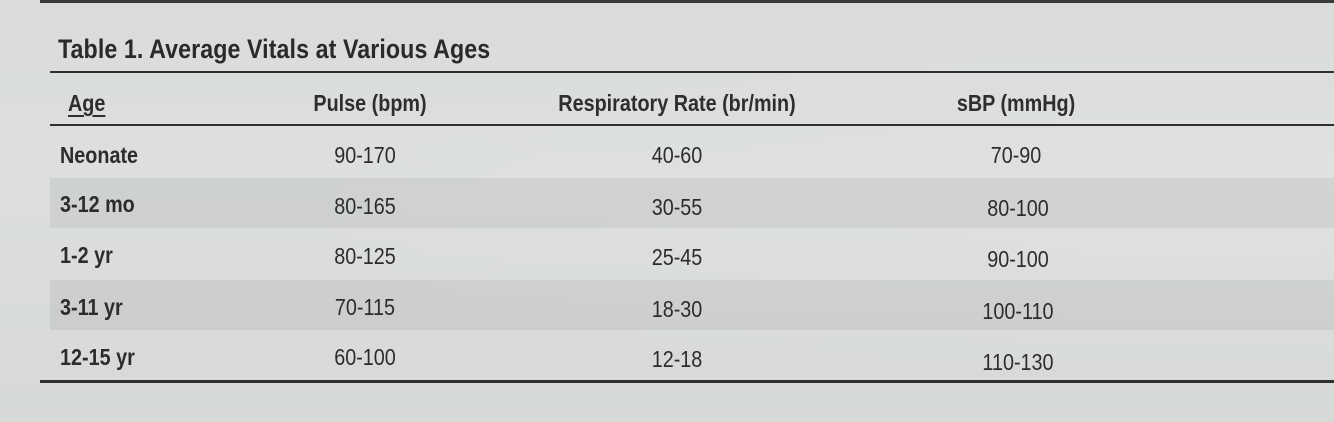 The height and width of the screenshot is (422, 1334). Describe the element at coordinates (677, 155) in the screenshot. I see `cell-respiratory-rate: 40-60` at that location.